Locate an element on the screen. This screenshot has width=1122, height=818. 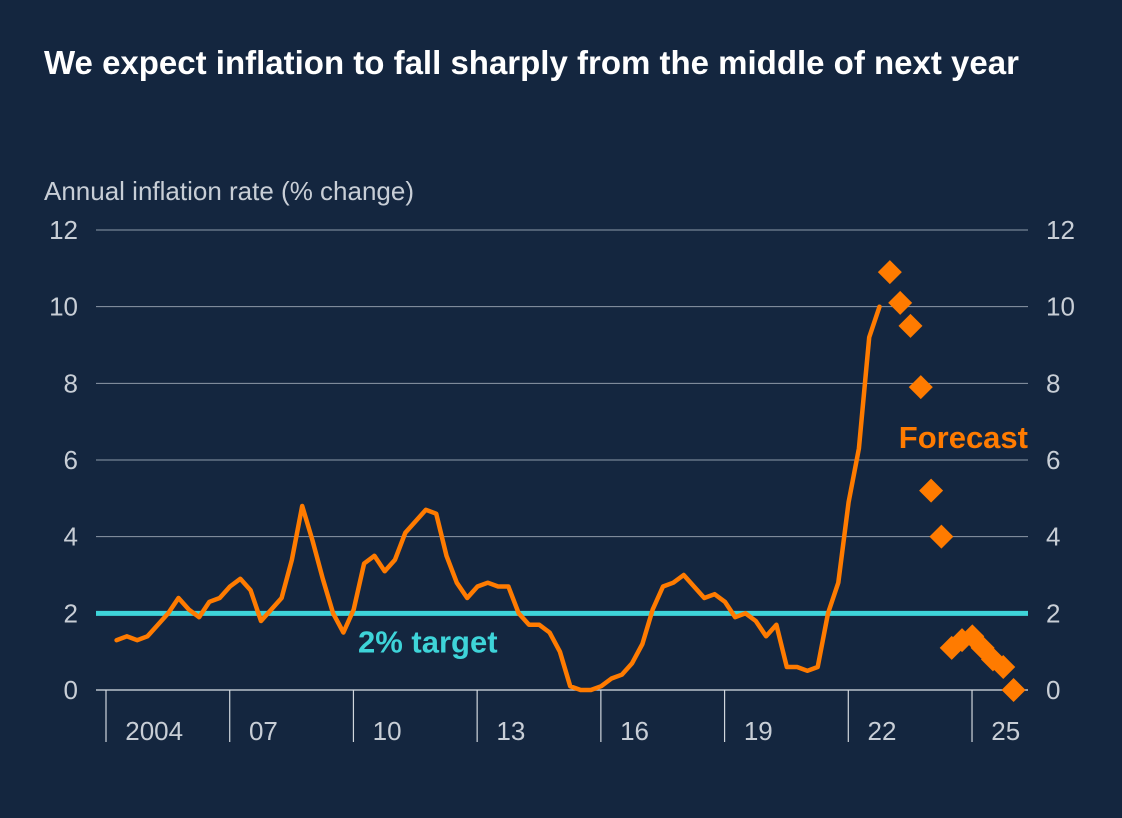
x-tick-label-25: 25 is located at coordinates (1005, 731).